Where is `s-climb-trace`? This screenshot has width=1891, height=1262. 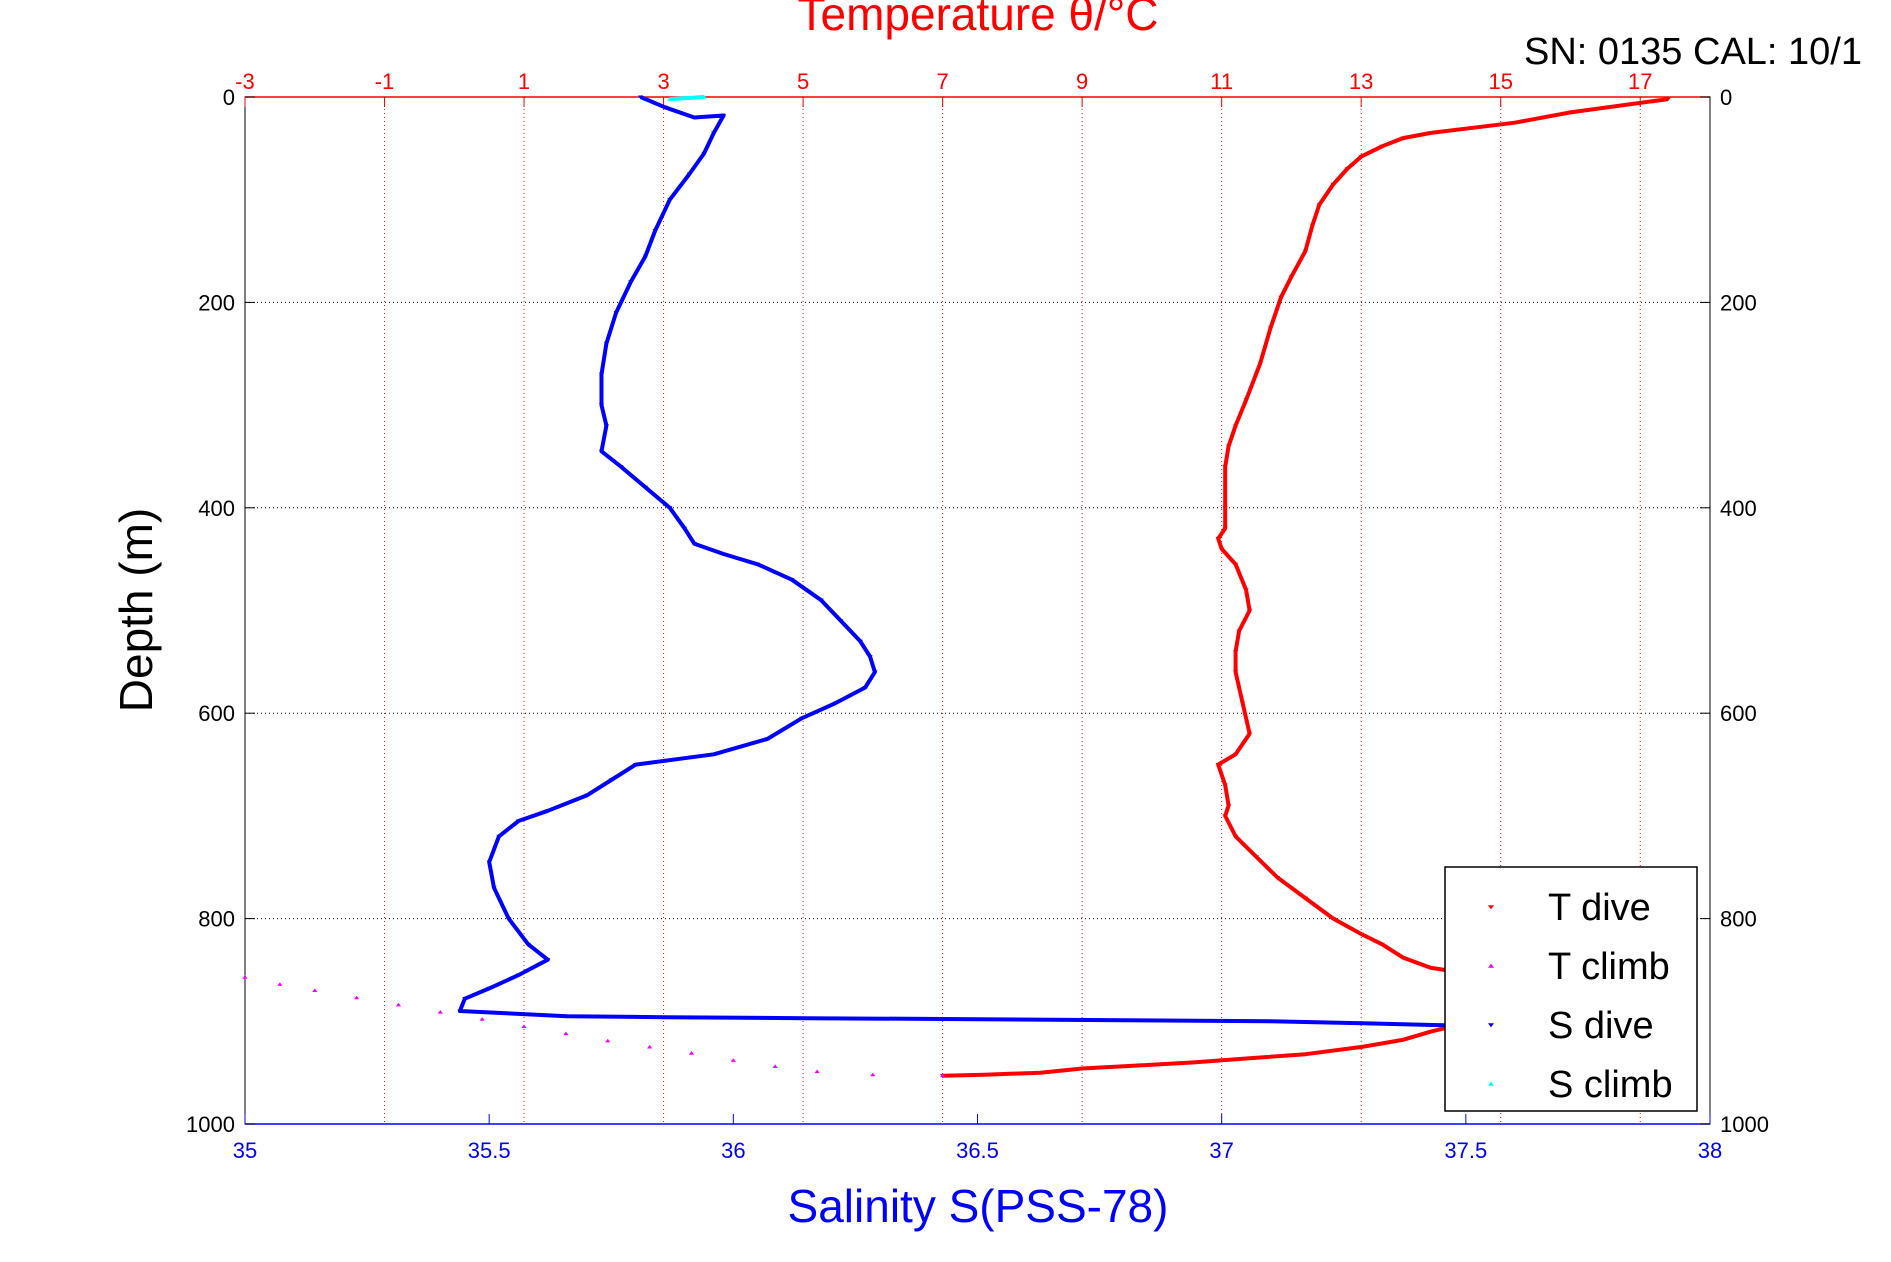
s-climb-trace is located at coordinates (687, 98).